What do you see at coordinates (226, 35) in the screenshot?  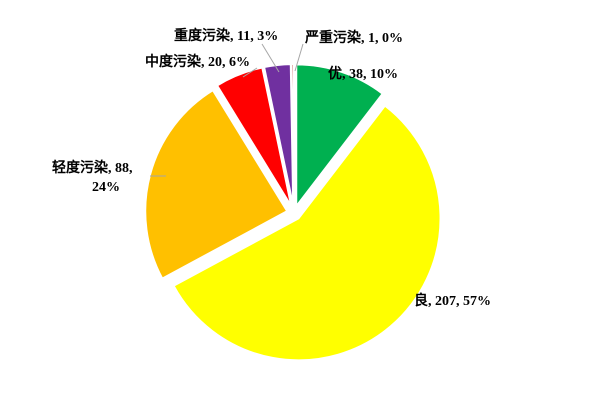 I see `data-label-heavy-pollution: 重度污染, 11, 3%` at bounding box center [226, 35].